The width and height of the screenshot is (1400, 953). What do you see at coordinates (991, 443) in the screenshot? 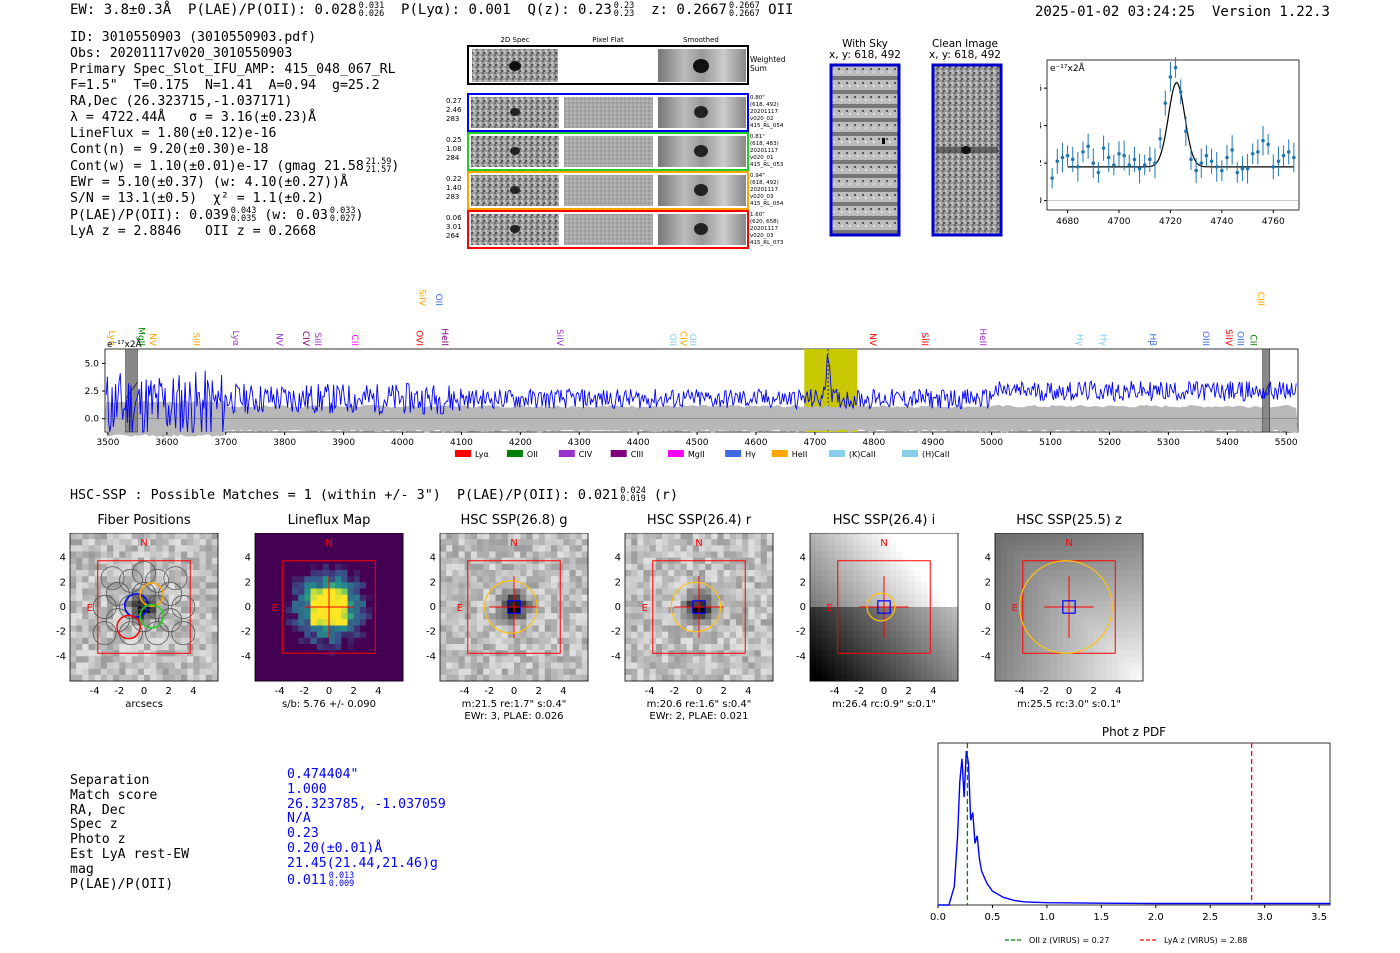
I see `spec-xtick-15: 5000` at bounding box center [991, 443].